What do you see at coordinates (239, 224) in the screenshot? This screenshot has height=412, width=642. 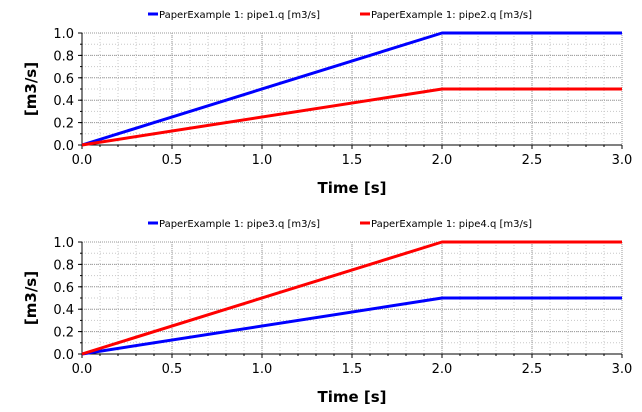 I see `legend-label: PaperExample 1: pipe3.q [m3/s]` at bounding box center [239, 224].